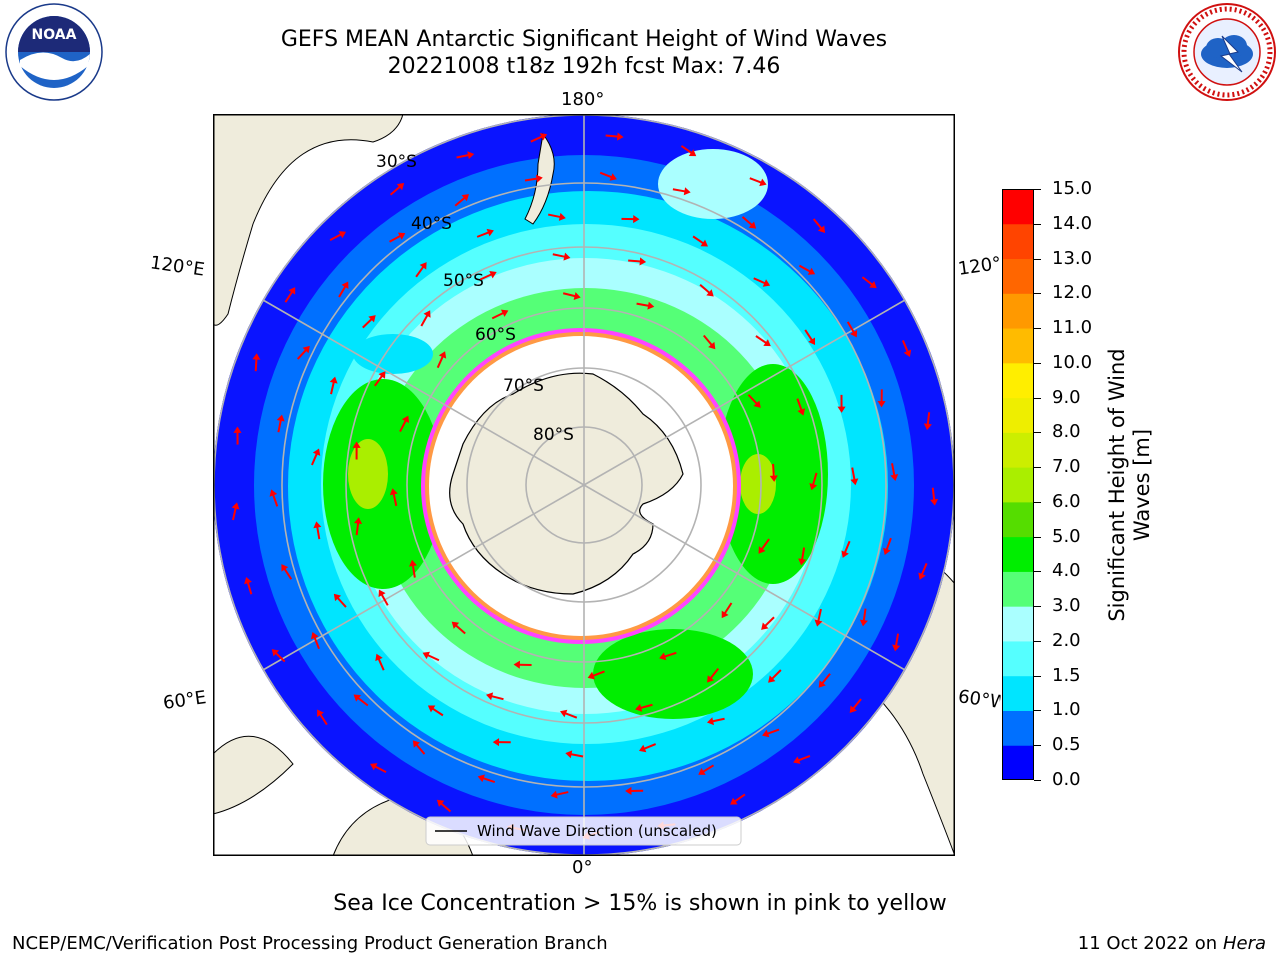 The height and width of the screenshot is (960, 1280). Describe the element at coordinates (1066, 675) in the screenshot. I see `colorbar-tick-label: 1.5` at that location.